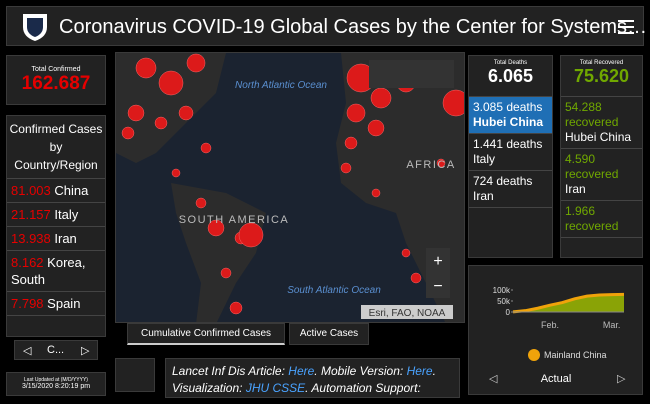 The image size is (650, 404). What do you see at coordinates (601, 76) in the screenshot?
I see `value: 75.620` at bounding box center [601, 76].